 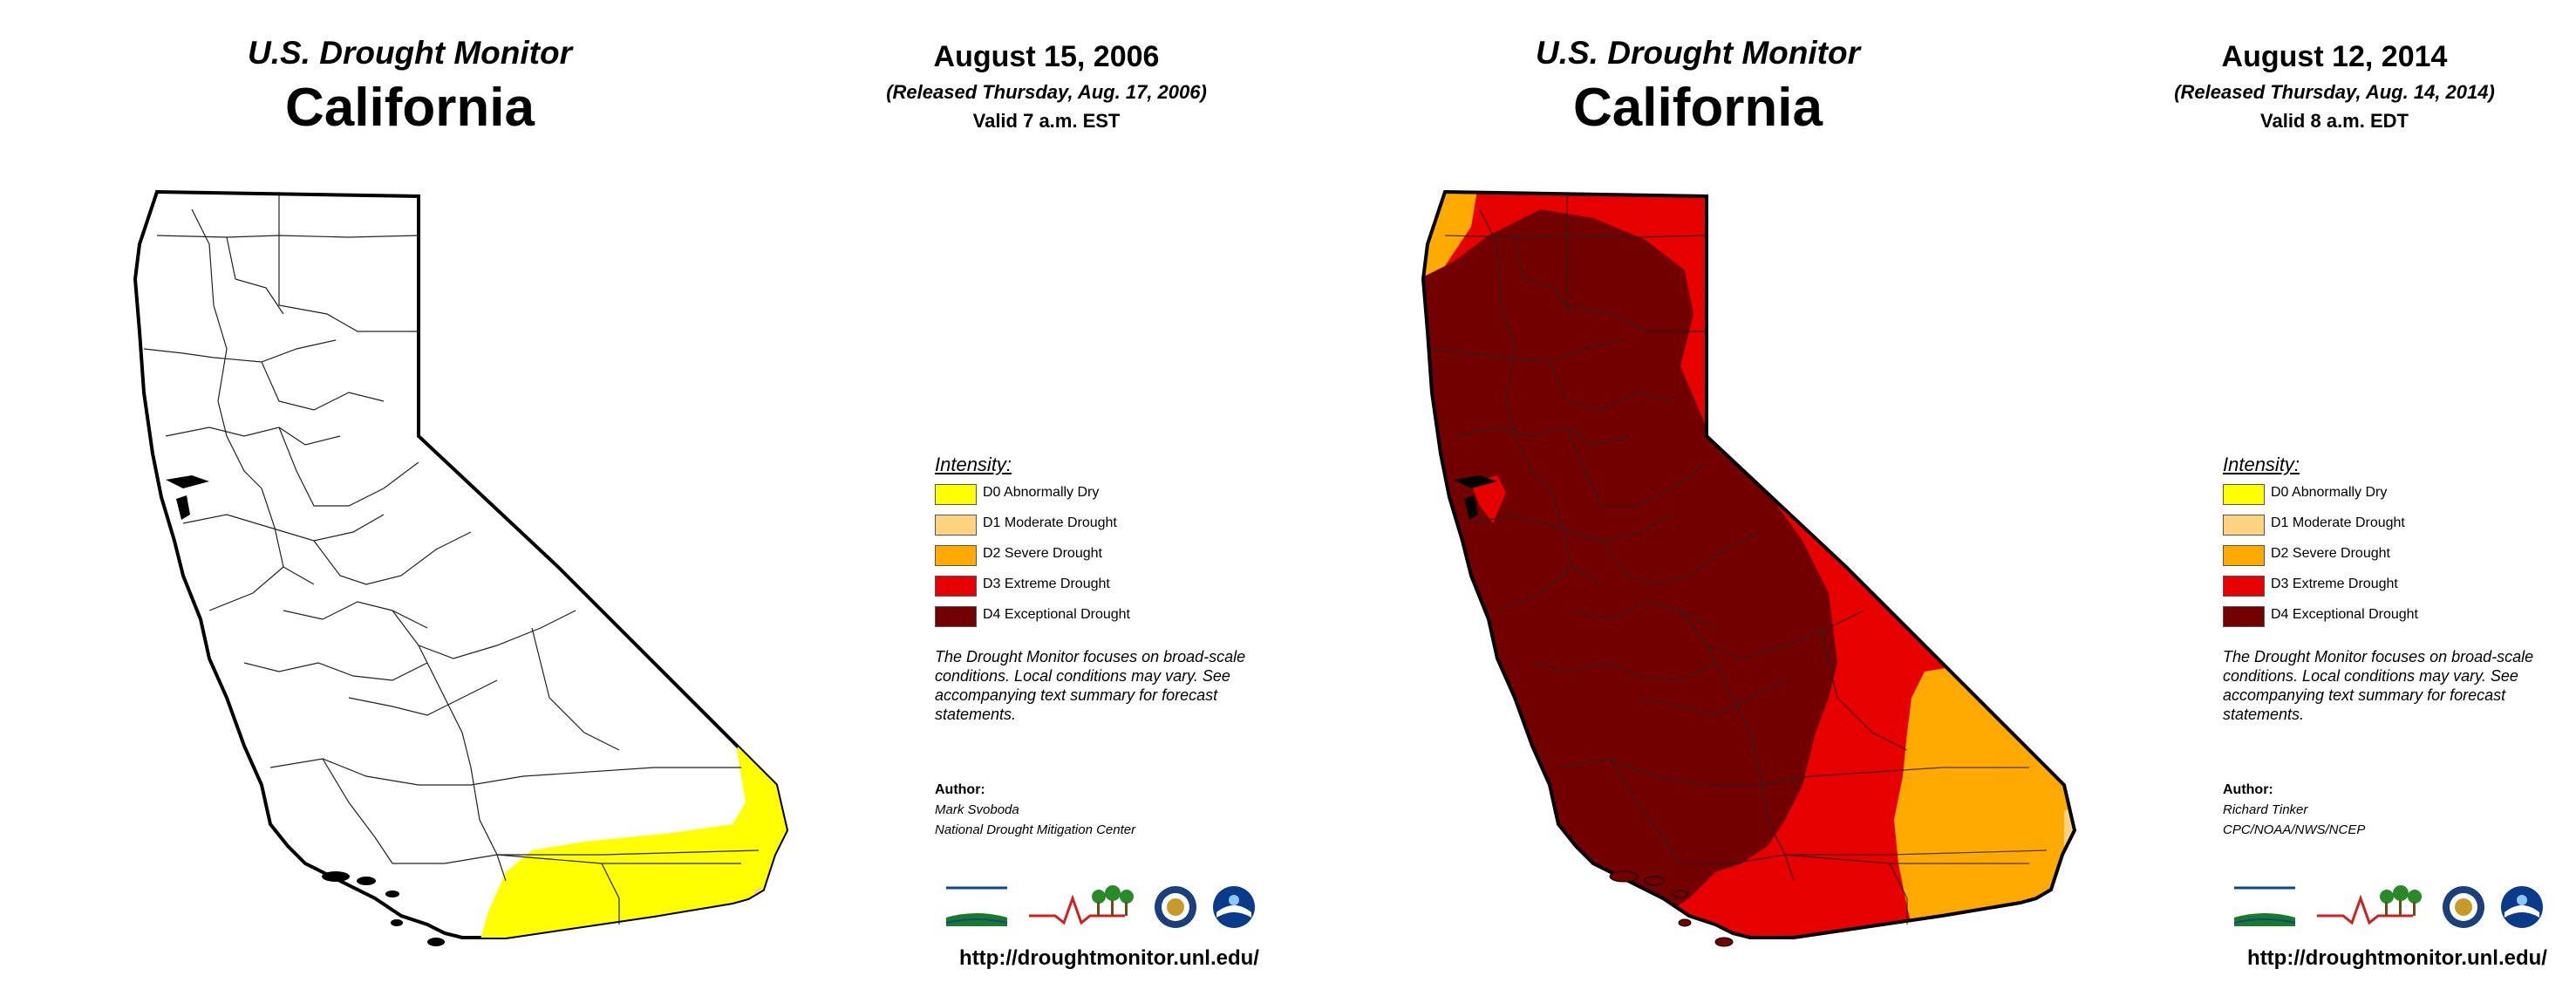 I want to click on map-date: August 12, 2014, so click(x=2334, y=56).